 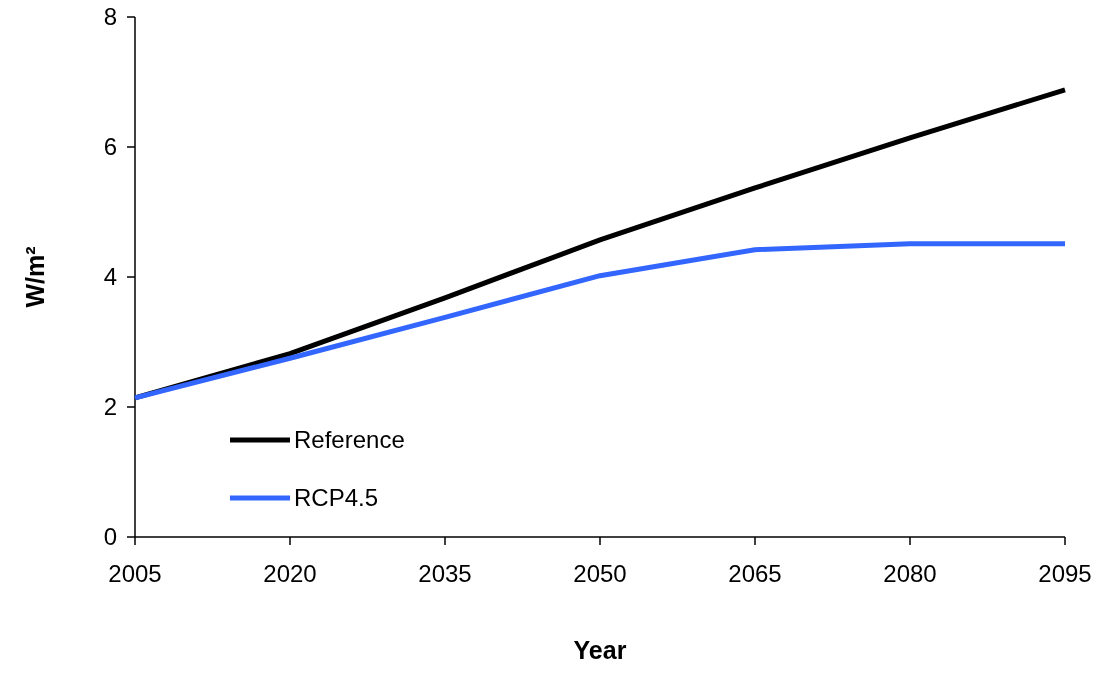 I want to click on y-axis-title: W/m², so click(x=35, y=277).